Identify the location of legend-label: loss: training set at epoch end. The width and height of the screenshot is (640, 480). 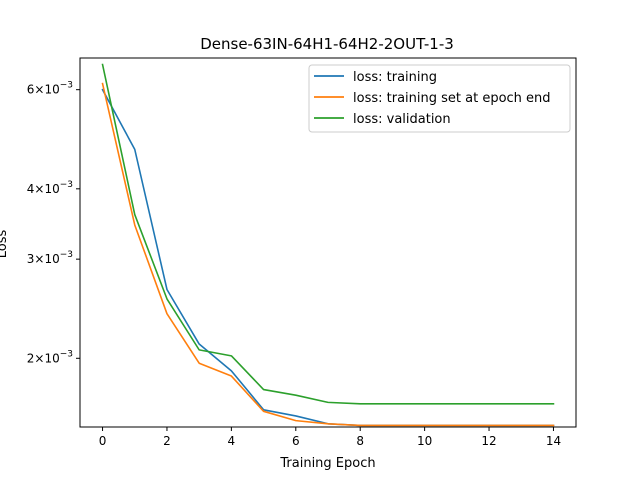
(452, 98).